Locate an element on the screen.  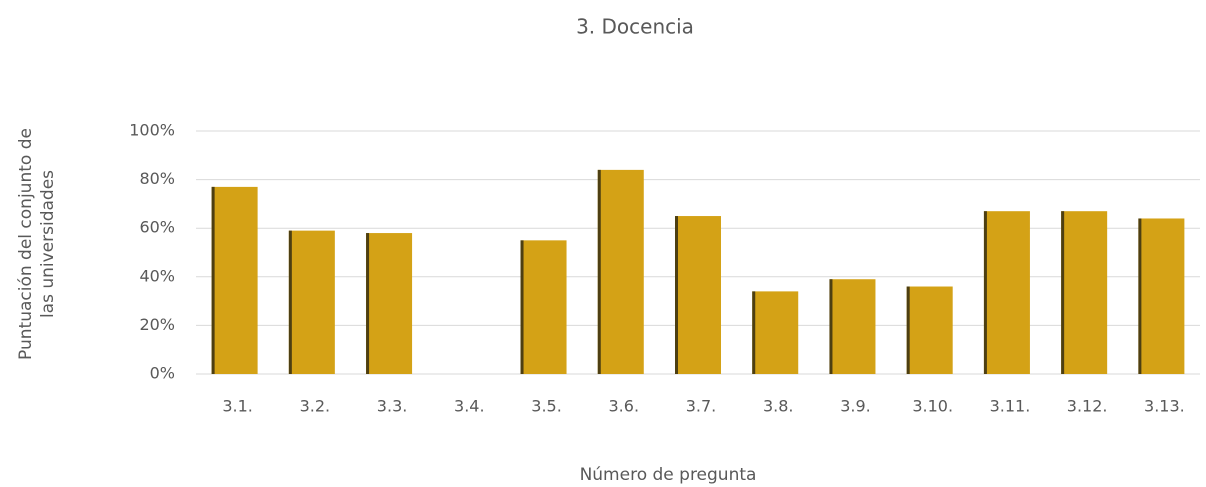
y-tick-label: 100% is located at coordinates (152, 130).